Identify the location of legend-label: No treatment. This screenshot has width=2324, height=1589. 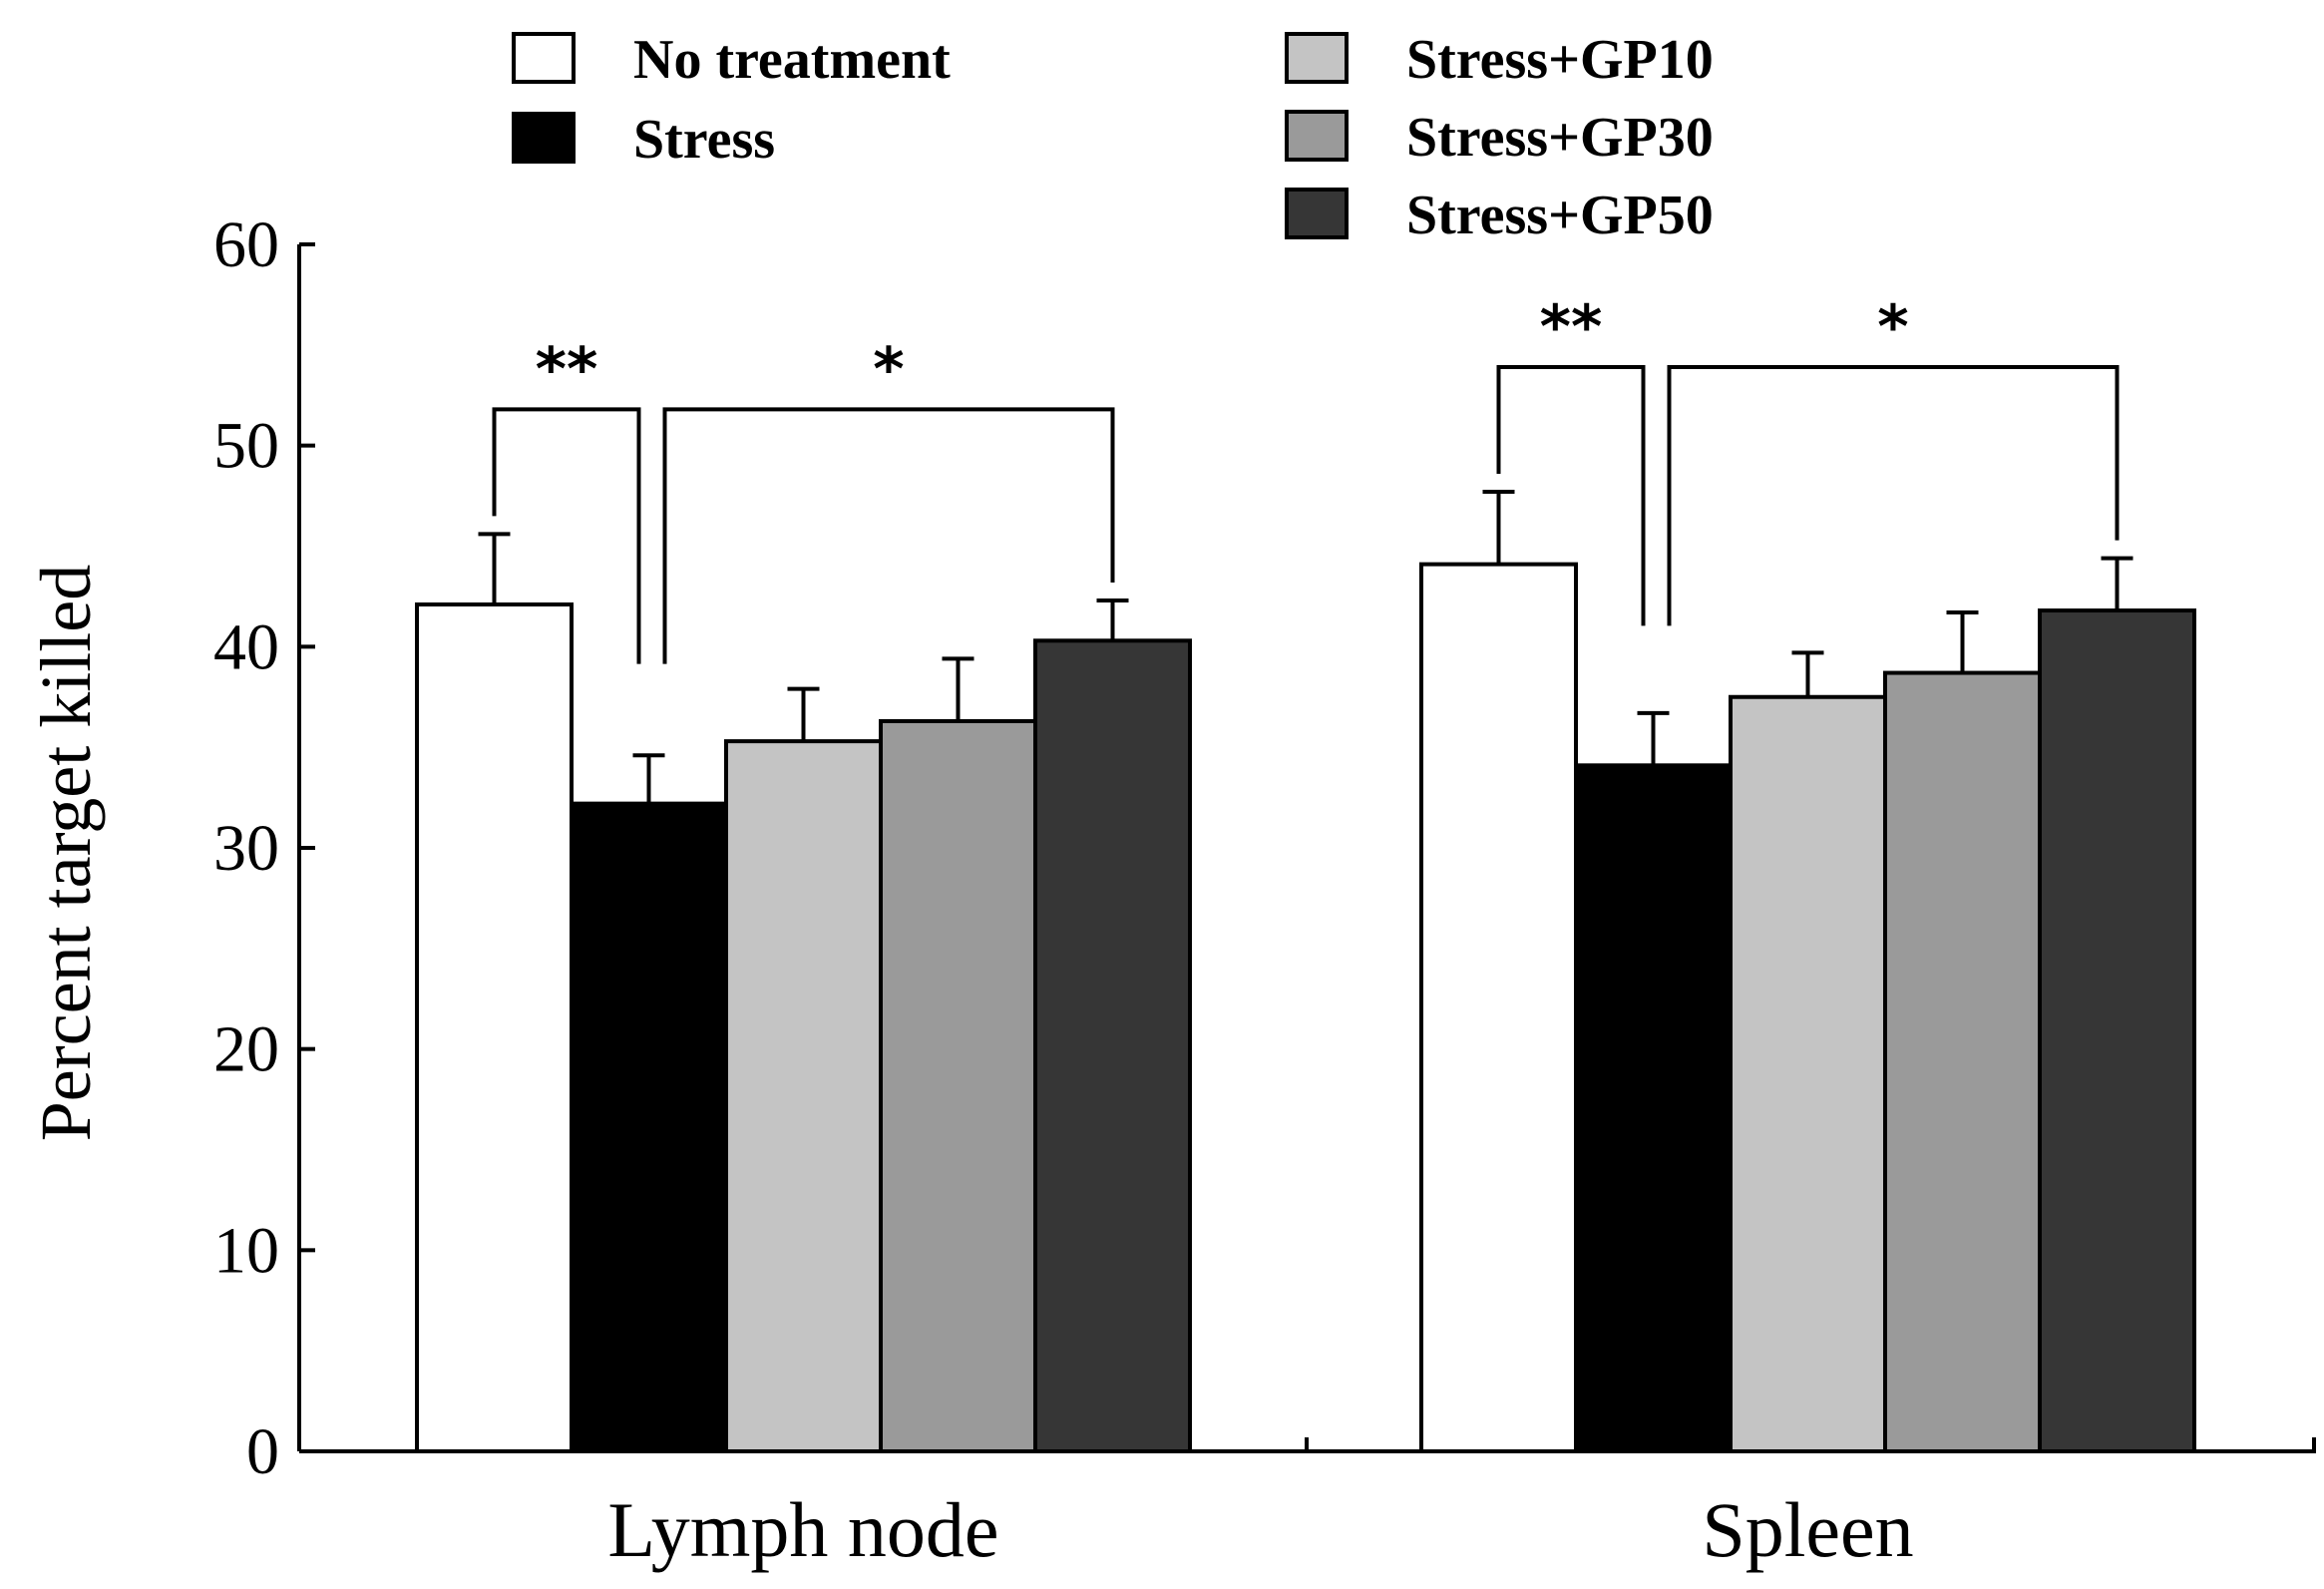
(792, 60).